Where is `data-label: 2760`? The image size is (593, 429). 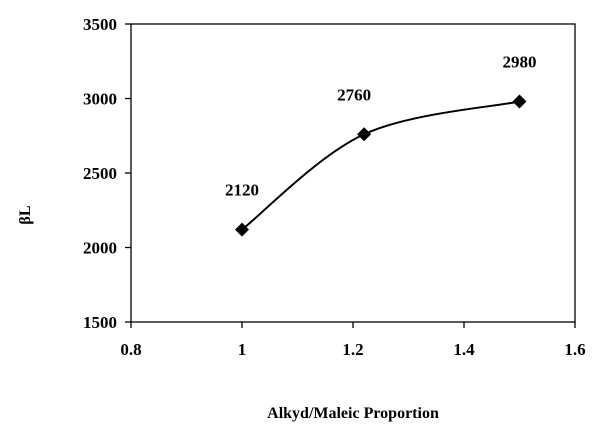 data-label: 2760 is located at coordinates (354, 94).